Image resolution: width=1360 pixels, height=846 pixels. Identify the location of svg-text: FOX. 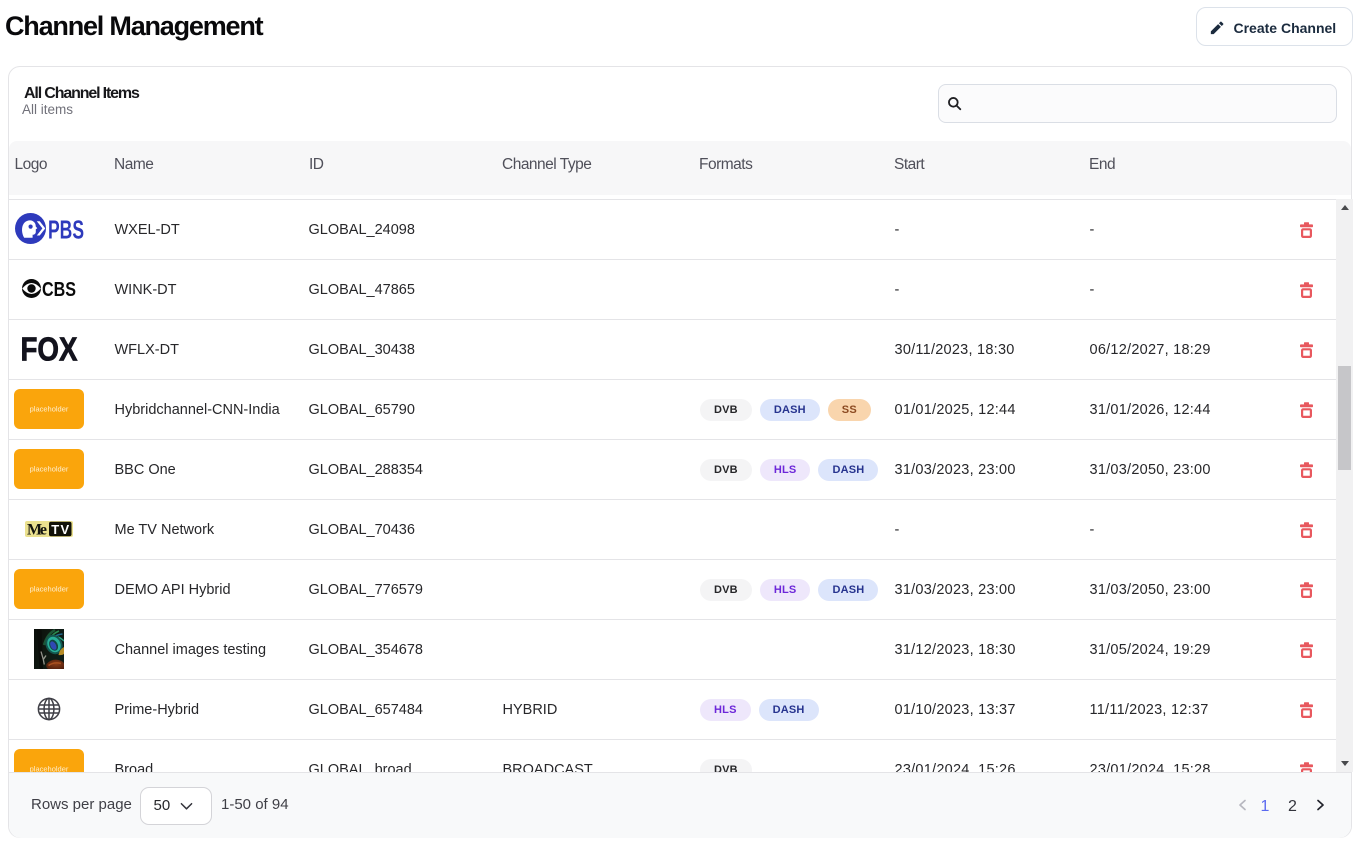
(50, 348).